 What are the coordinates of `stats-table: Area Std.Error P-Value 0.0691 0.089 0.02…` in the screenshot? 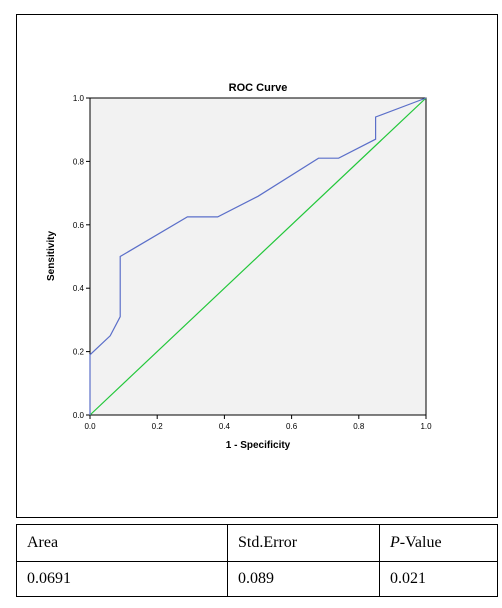 It's located at (257, 560).